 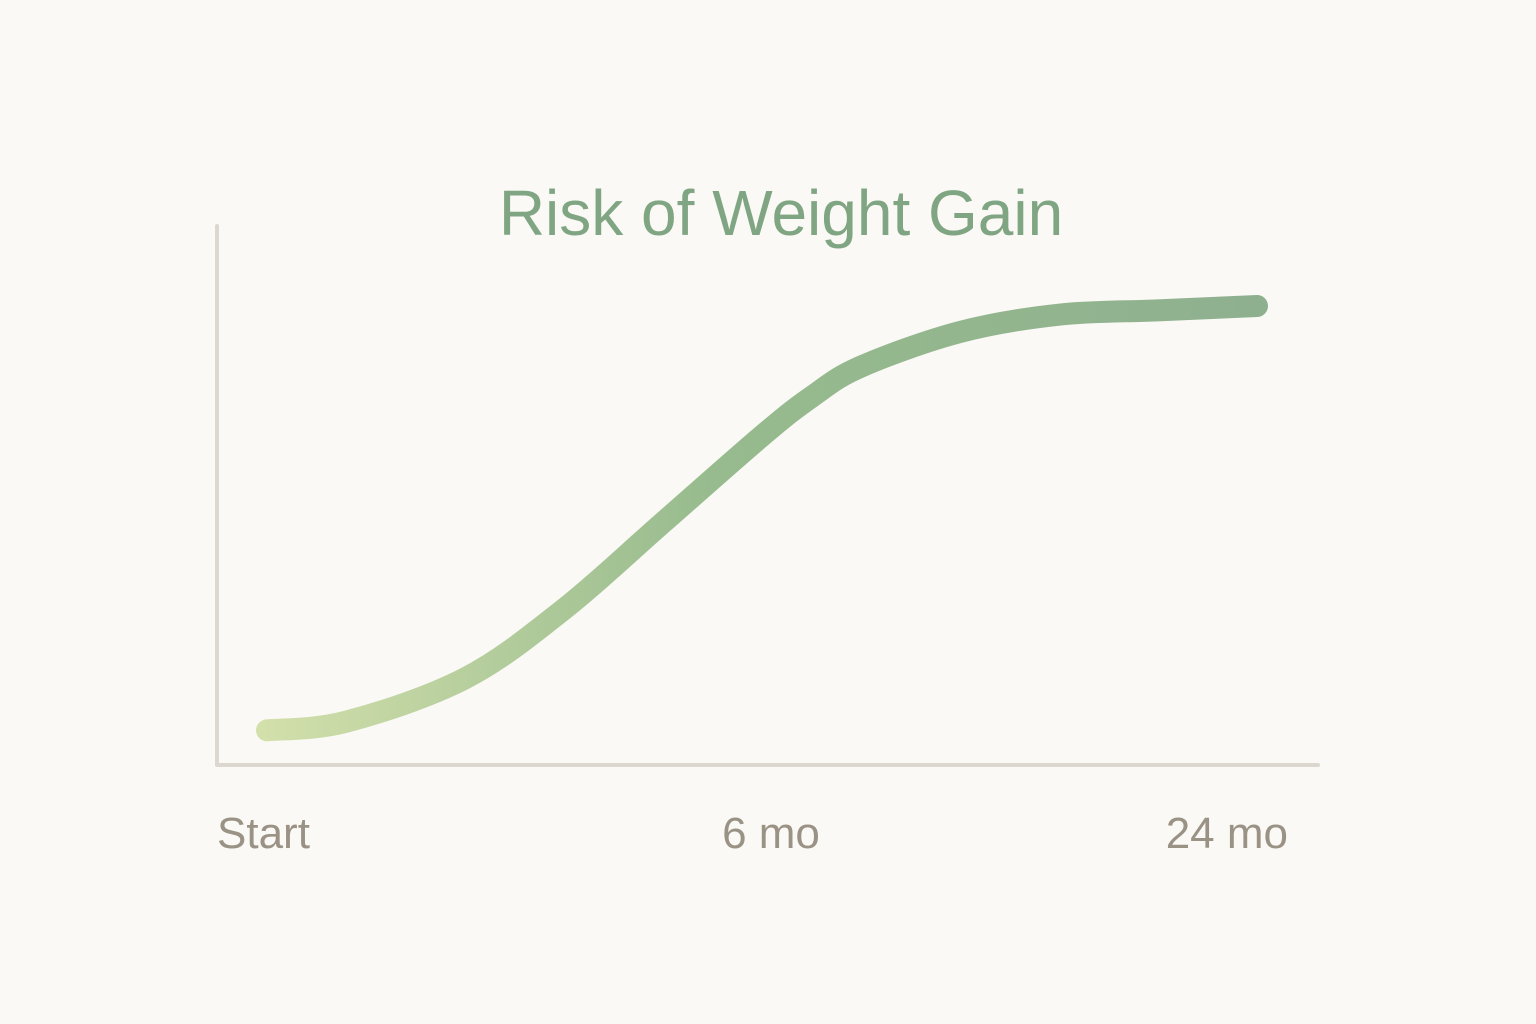 What do you see at coordinates (1227, 833) in the screenshot?
I see `x-tick-label: 24 mo` at bounding box center [1227, 833].